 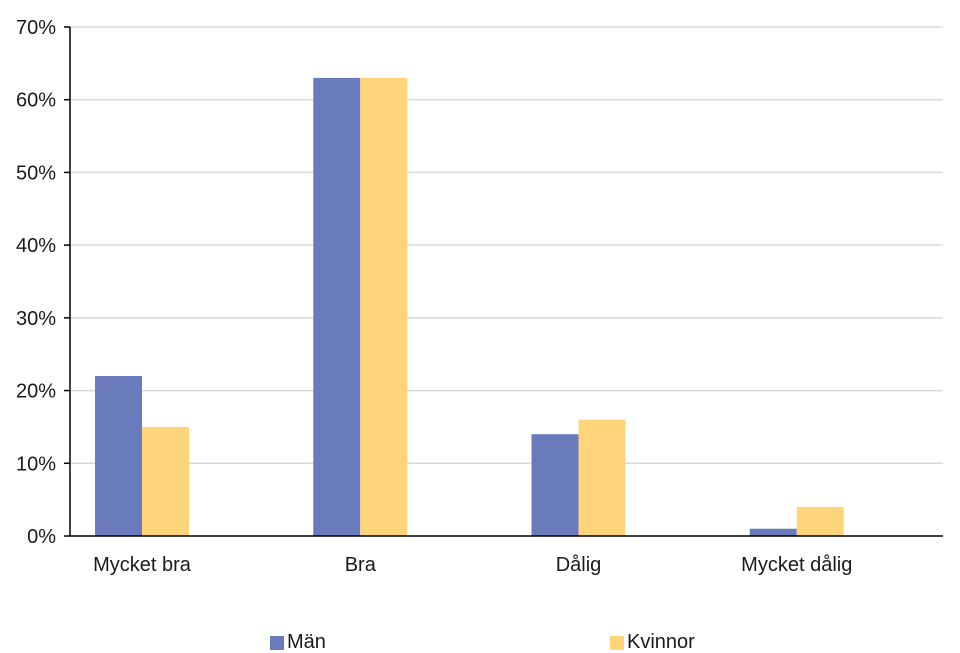 What do you see at coordinates (36, 246) in the screenshot?
I see `y-tick-label: 40%` at bounding box center [36, 246].